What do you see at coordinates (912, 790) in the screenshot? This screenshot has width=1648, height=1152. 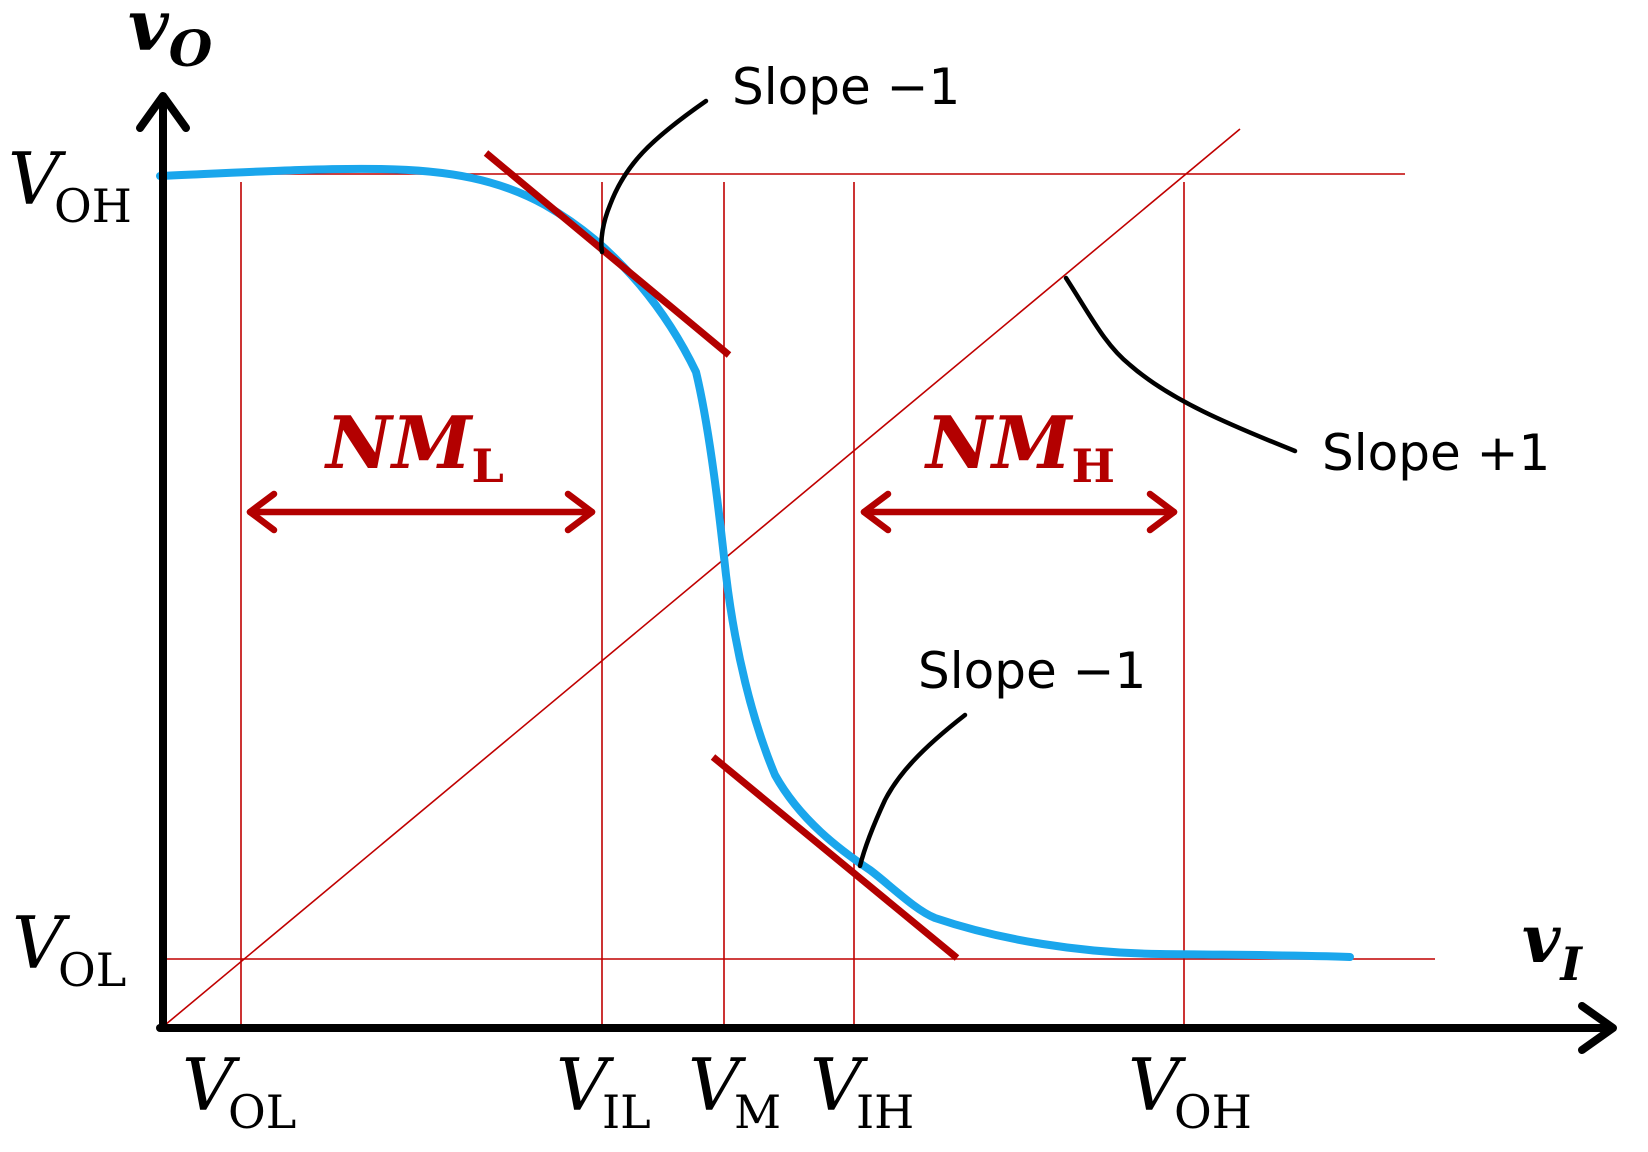 I see `leader-slope-bottom` at bounding box center [912, 790].